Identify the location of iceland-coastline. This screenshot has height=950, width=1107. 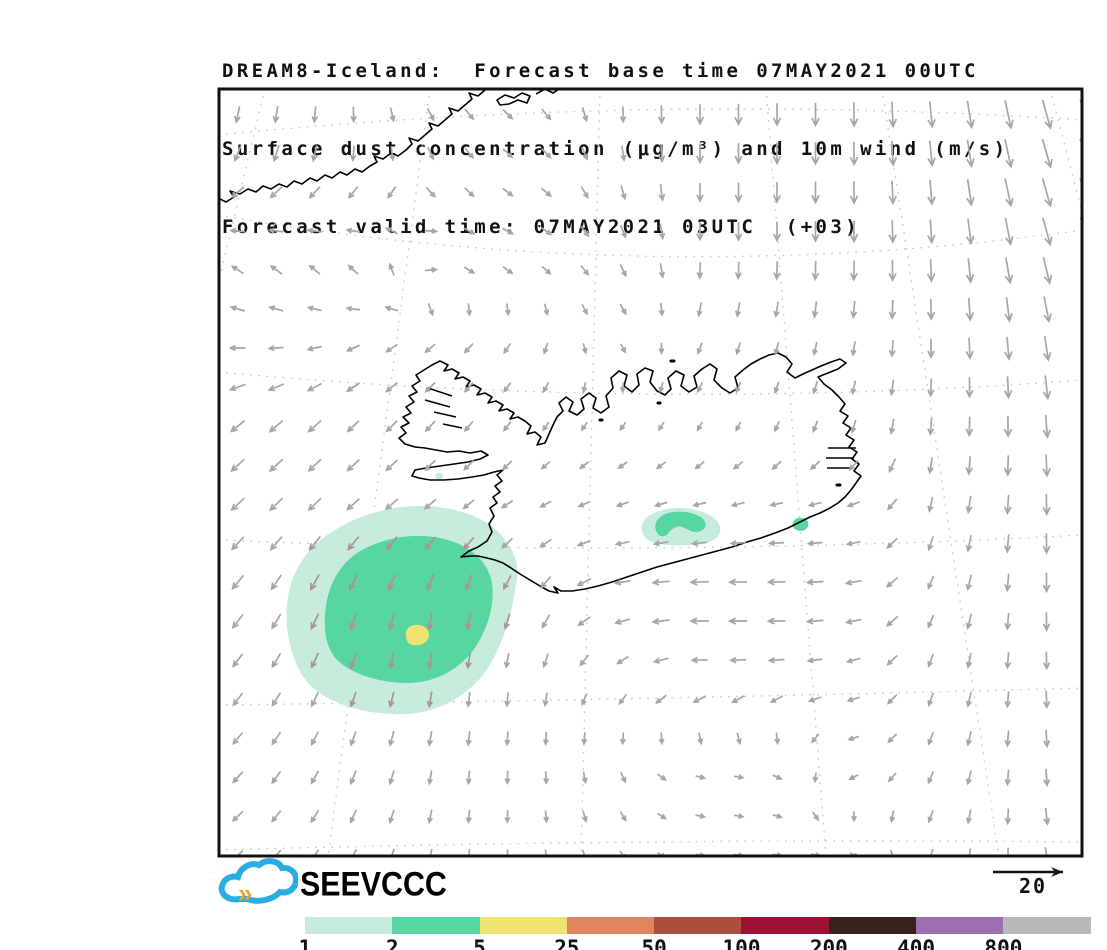
(630, 473).